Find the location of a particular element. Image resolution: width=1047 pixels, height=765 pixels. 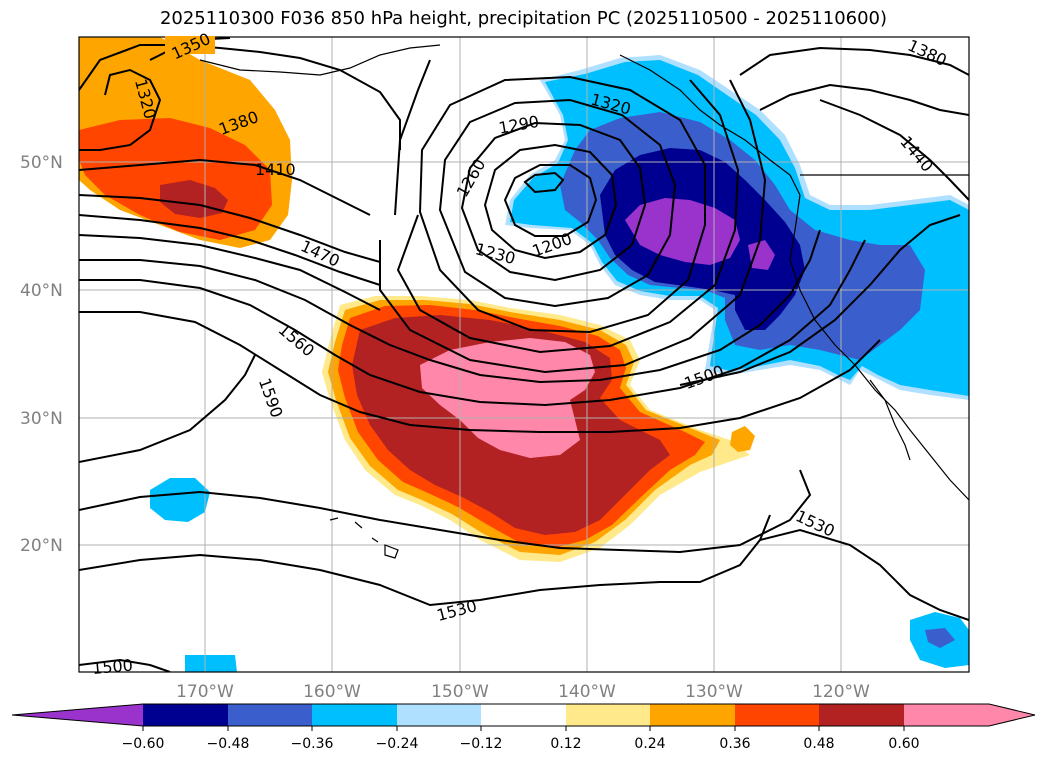

precip-positive-nw-inner is located at coordinates (175, 179).